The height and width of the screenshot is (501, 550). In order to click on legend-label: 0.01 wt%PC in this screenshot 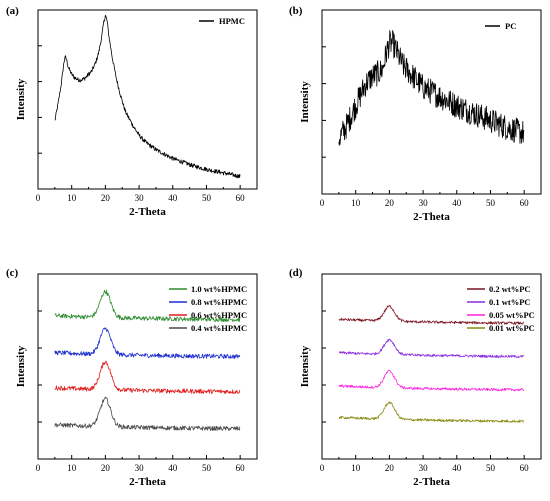, I will do `click(512, 328)`.